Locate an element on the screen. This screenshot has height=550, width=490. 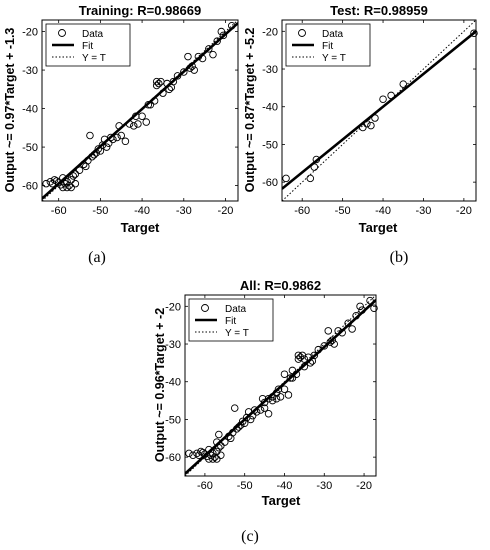
panel-label: (b) is located at coordinates (399, 257).